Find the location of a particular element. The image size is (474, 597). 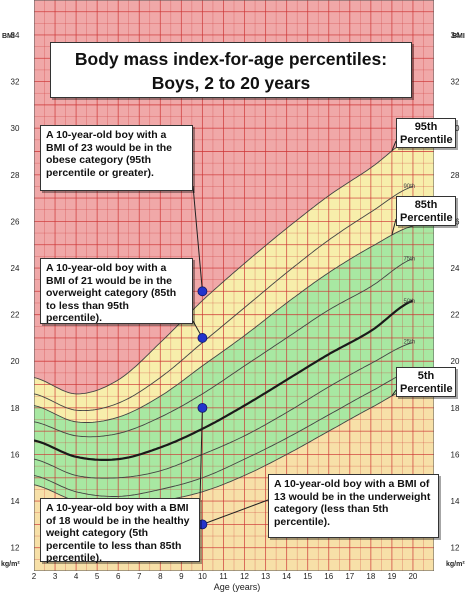

label-5th-percentile: 5th Percentile is located at coordinates (426, 382).